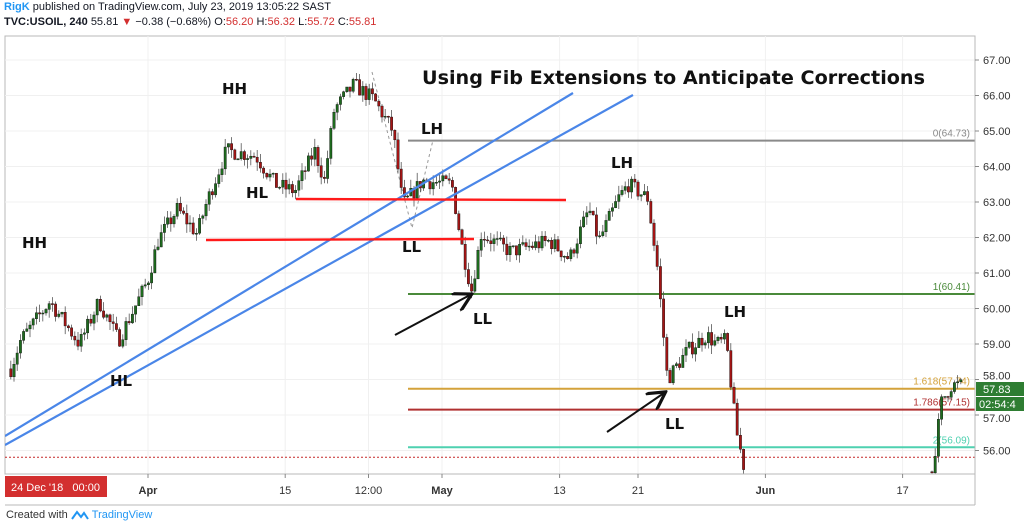 The height and width of the screenshot is (530, 1024). I want to click on price-tick-label: 63.00, so click(997, 203).